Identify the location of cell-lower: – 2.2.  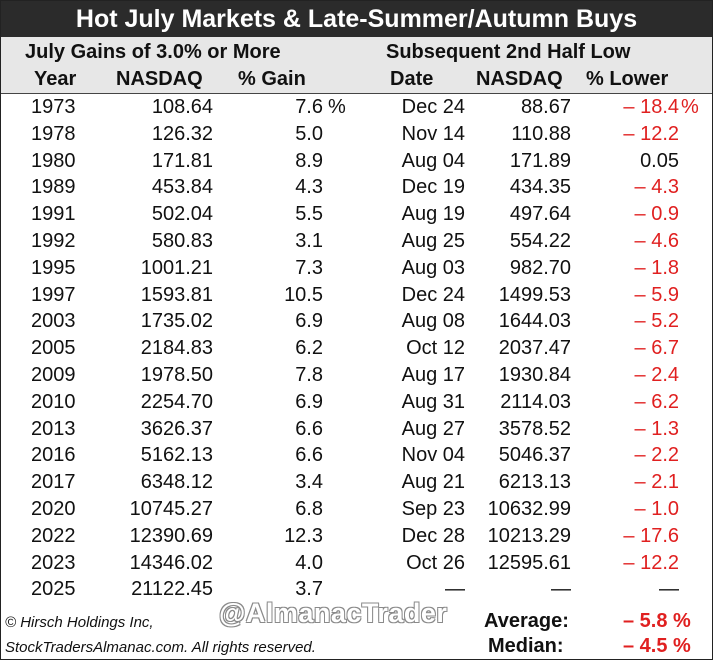
(656, 455).